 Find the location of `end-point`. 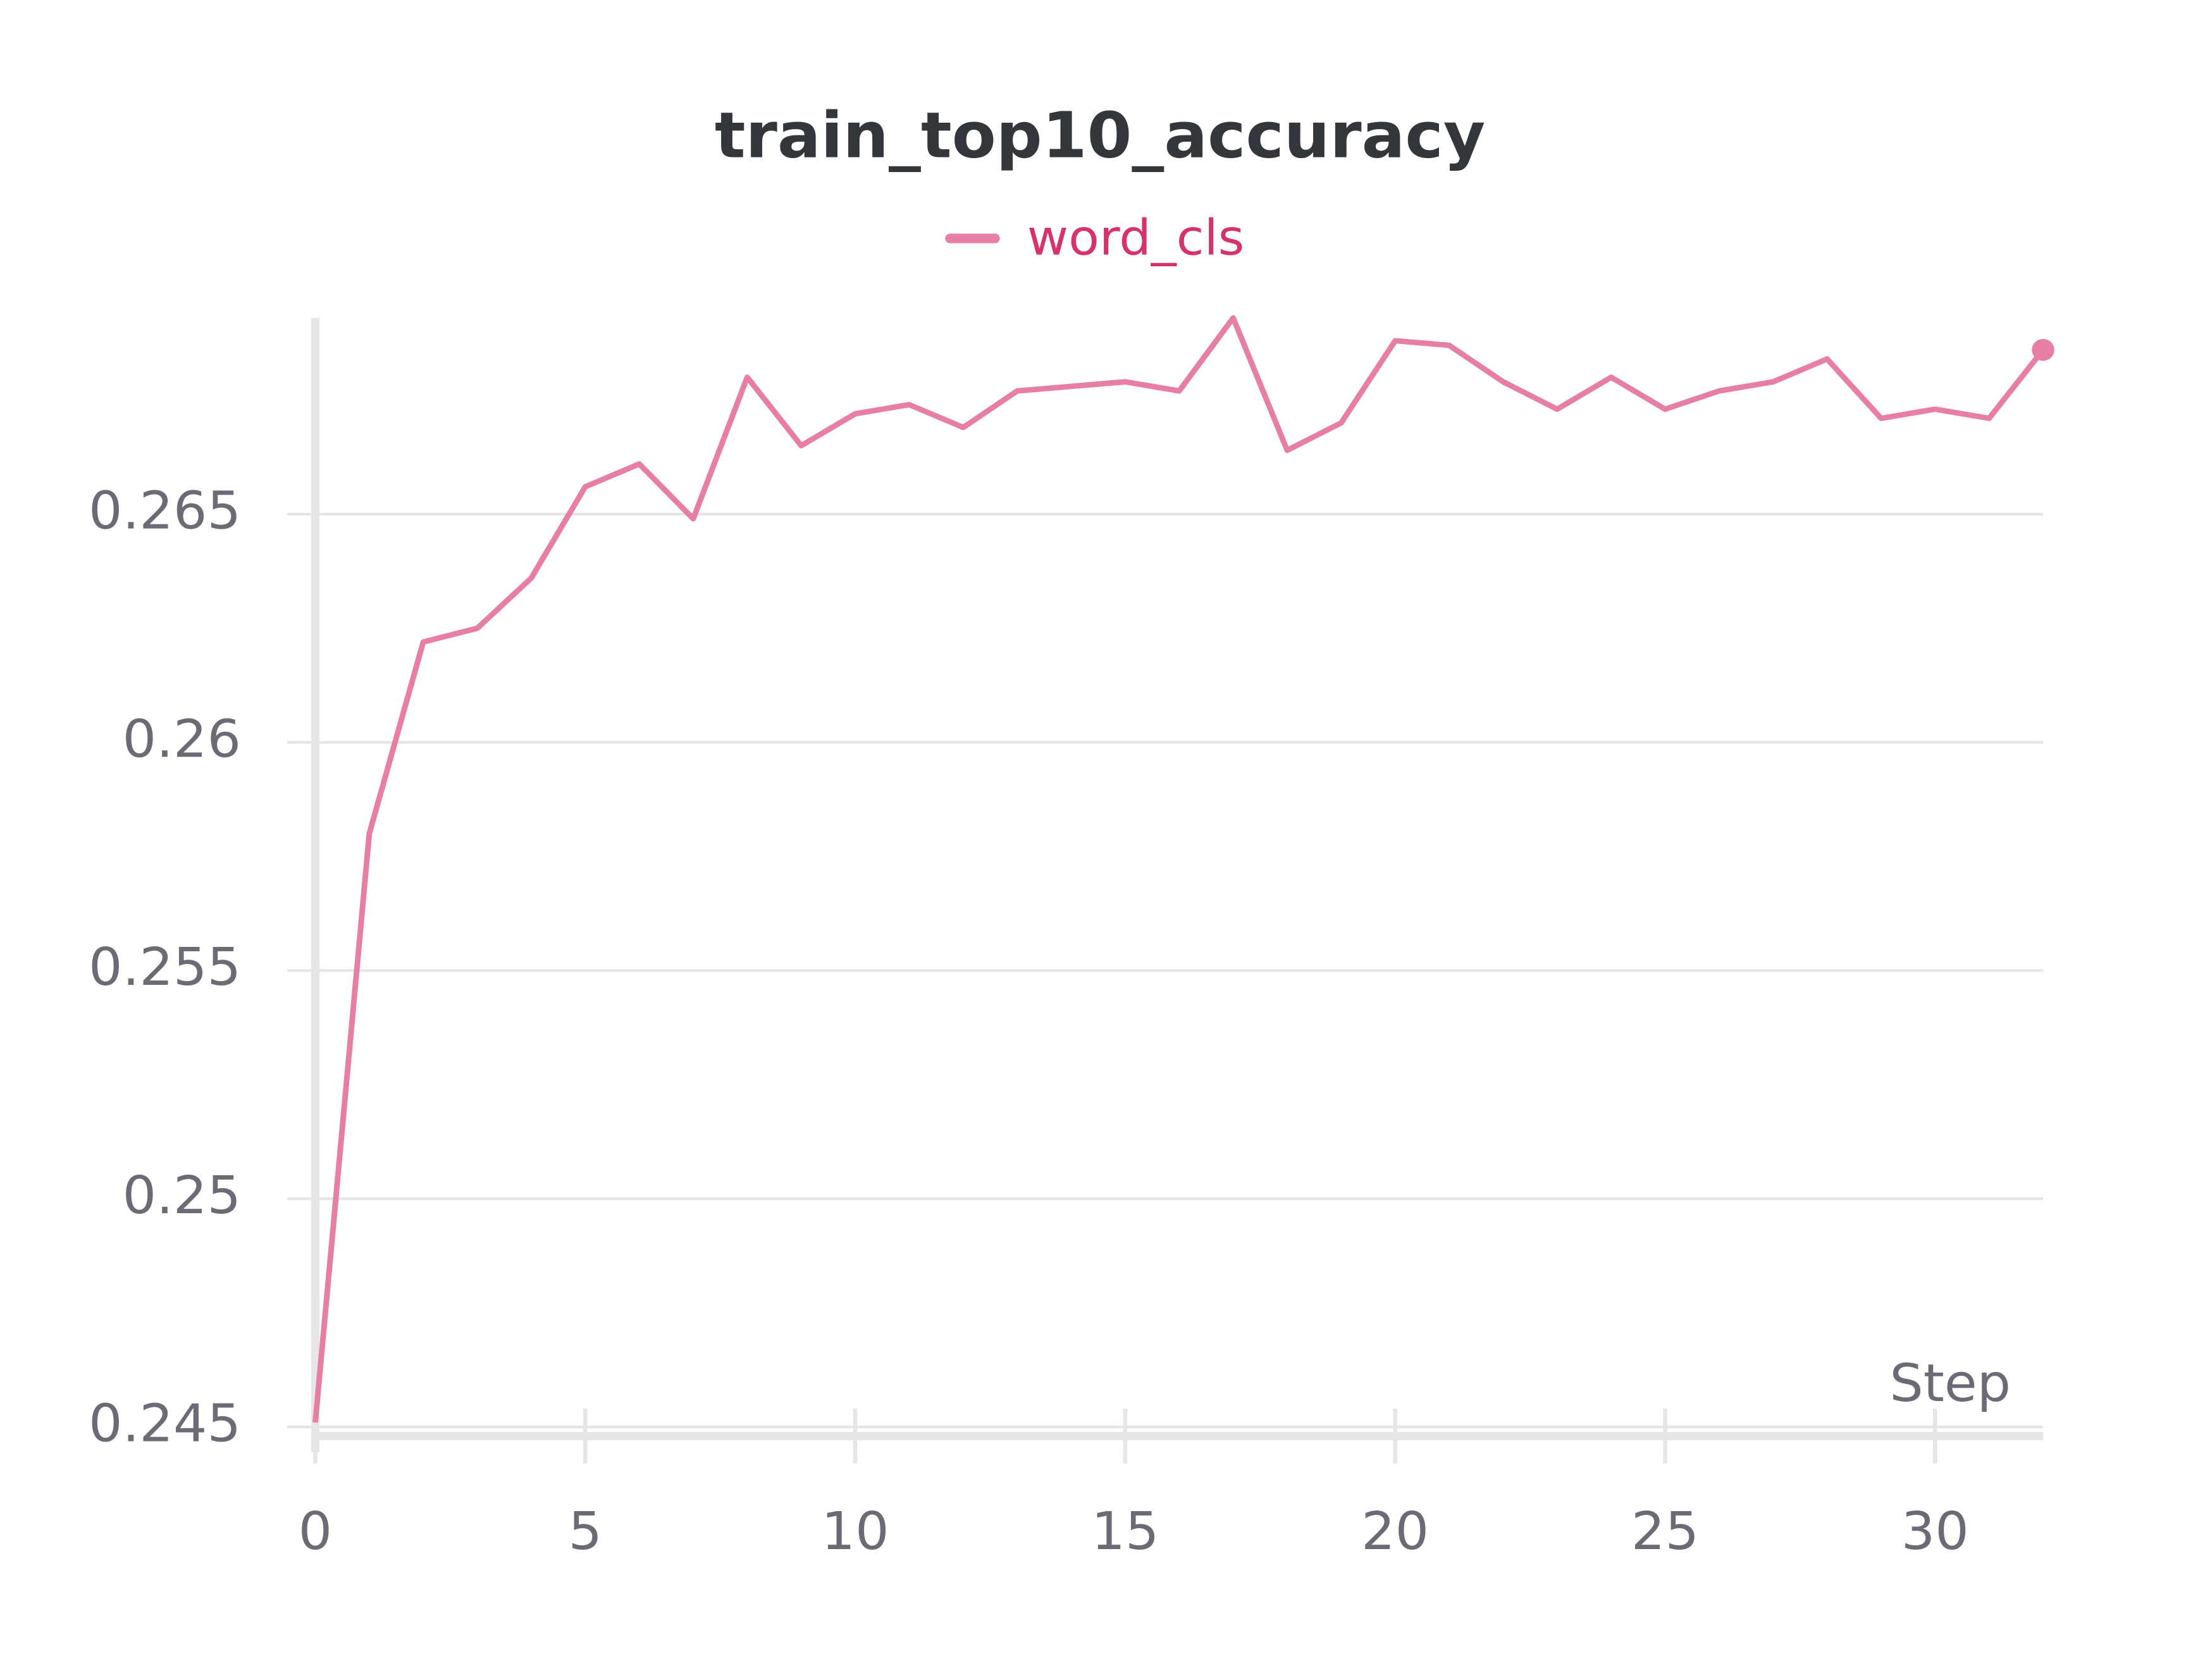

end-point is located at coordinates (2043, 349).